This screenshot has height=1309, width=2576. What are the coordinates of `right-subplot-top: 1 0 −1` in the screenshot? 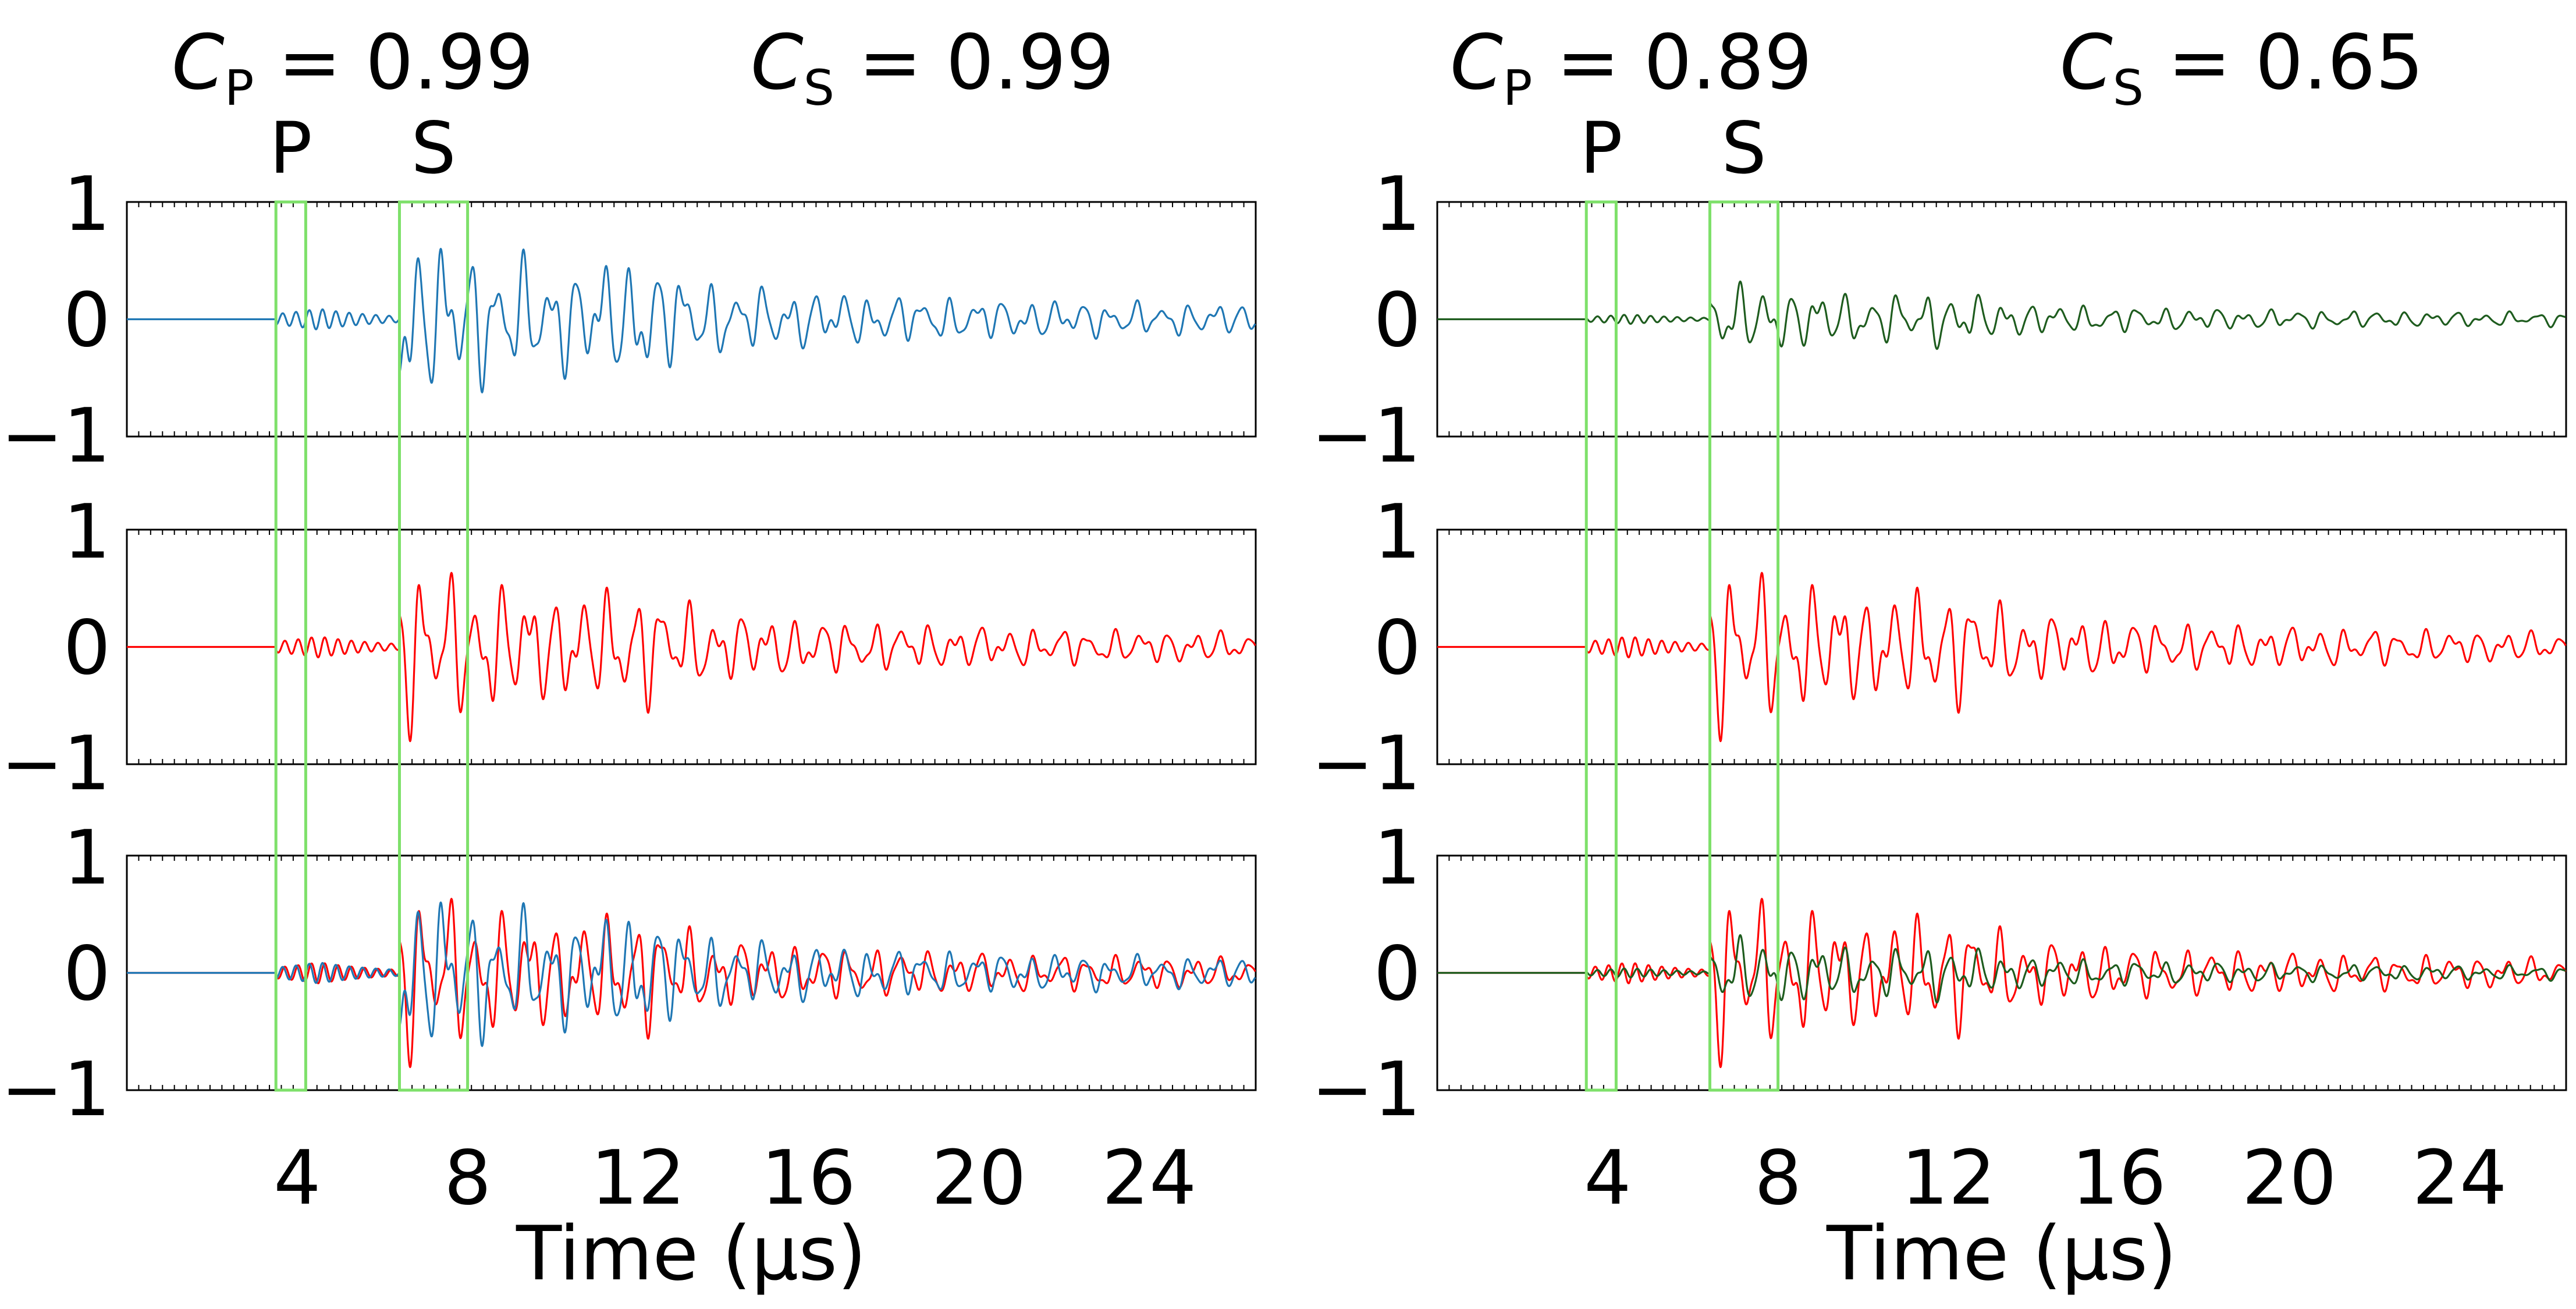 It's located at (1939, 321).